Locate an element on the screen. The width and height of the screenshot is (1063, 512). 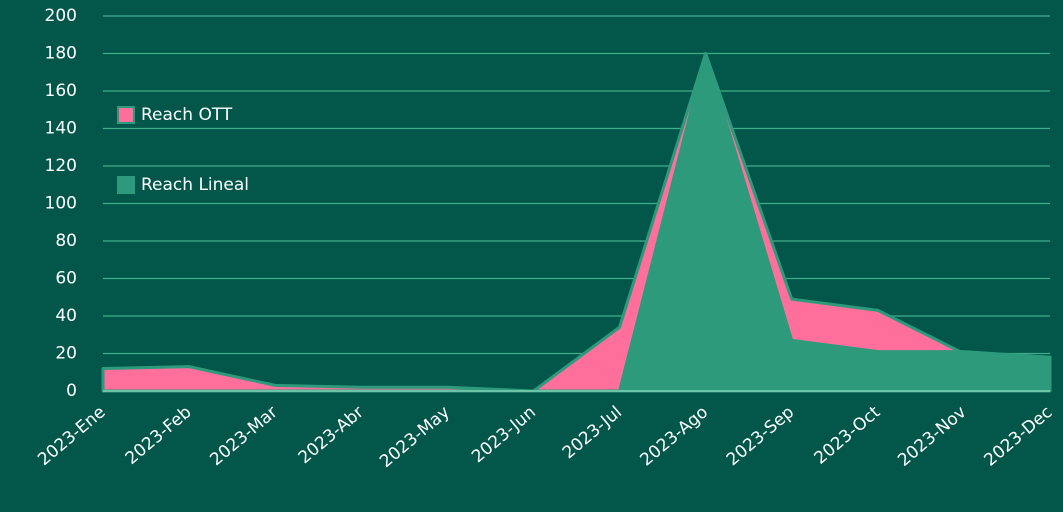
y-tick-label: 120 is located at coordinates (61, 166).